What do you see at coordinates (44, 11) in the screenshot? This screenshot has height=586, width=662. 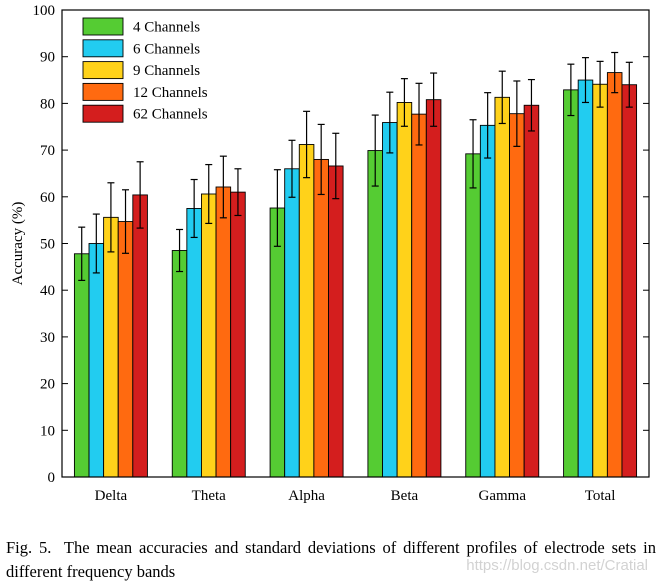 I see `y-tick-label: 100` at bounding box center [44, 11].